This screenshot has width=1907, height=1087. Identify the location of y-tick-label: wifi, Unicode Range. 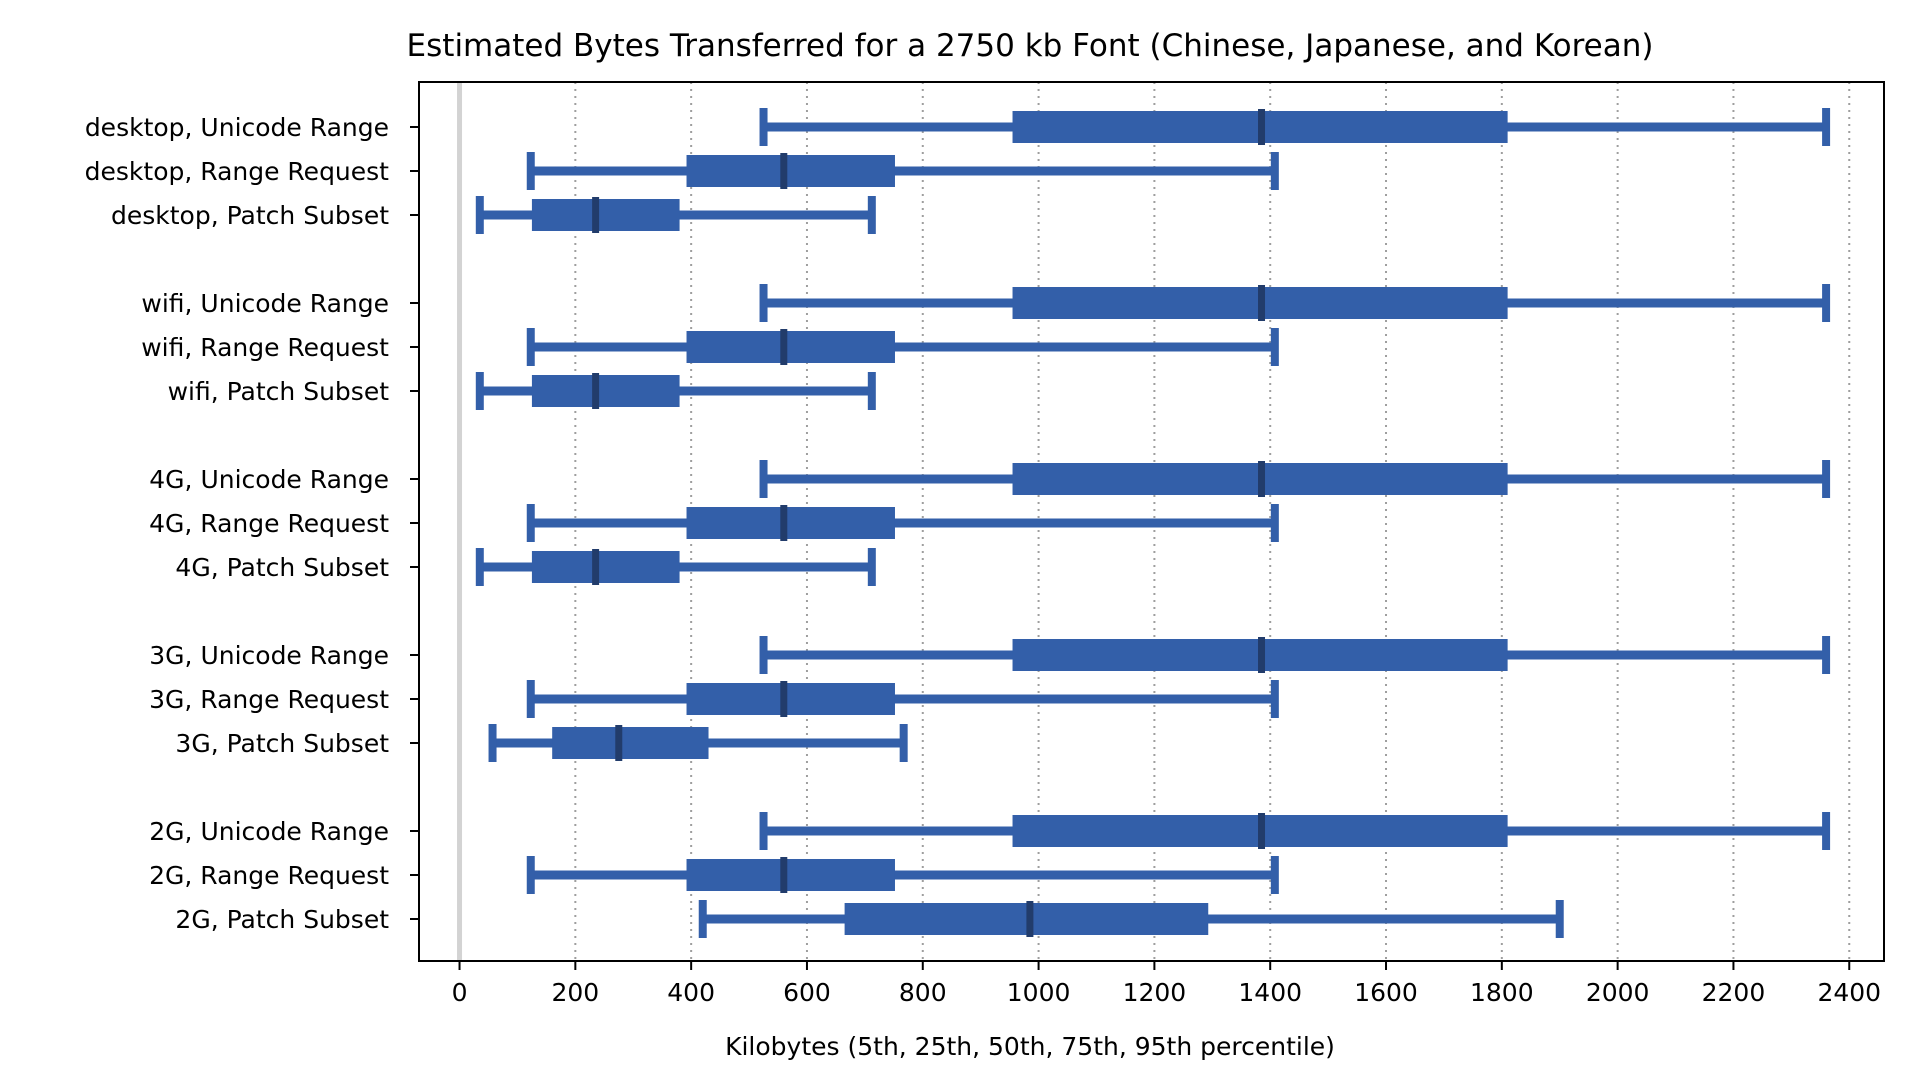
(265, 303).